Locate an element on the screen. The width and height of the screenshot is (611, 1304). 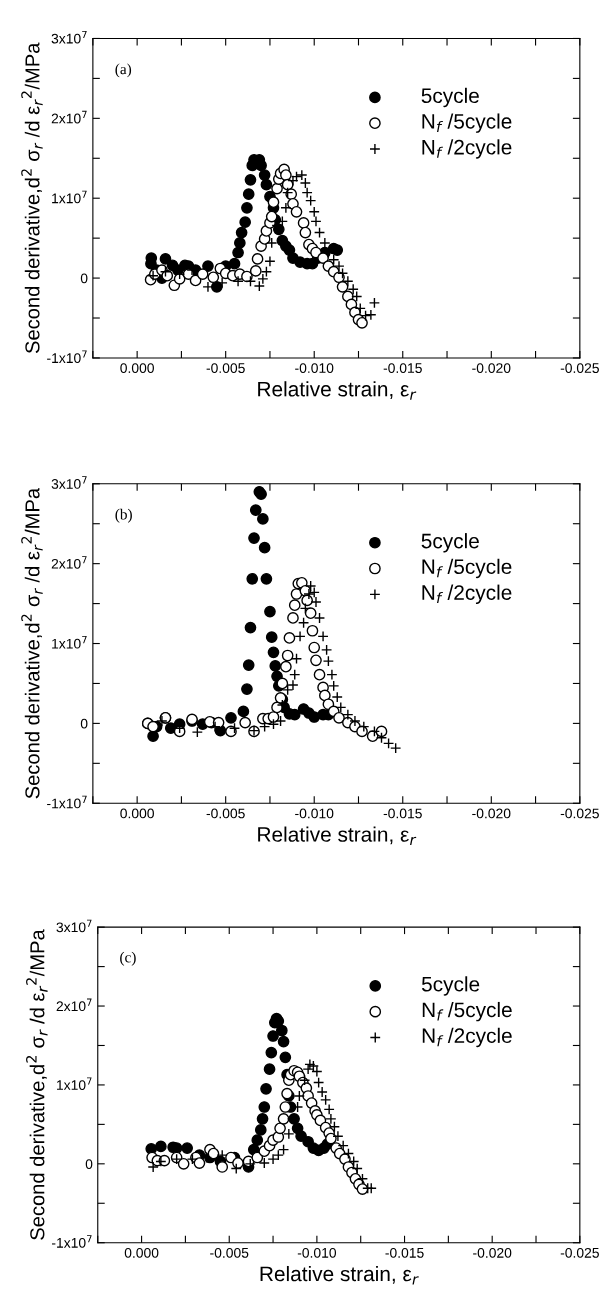
annotation: (b) is located at coordinates (123, 515).